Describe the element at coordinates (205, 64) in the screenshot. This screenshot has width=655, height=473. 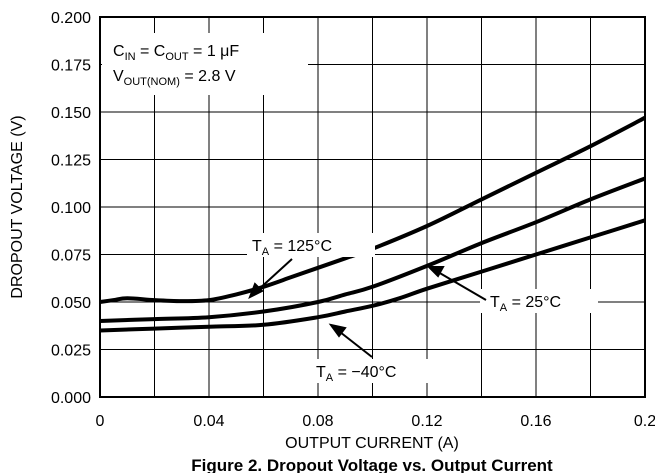
I see `conditions-box` at that location.